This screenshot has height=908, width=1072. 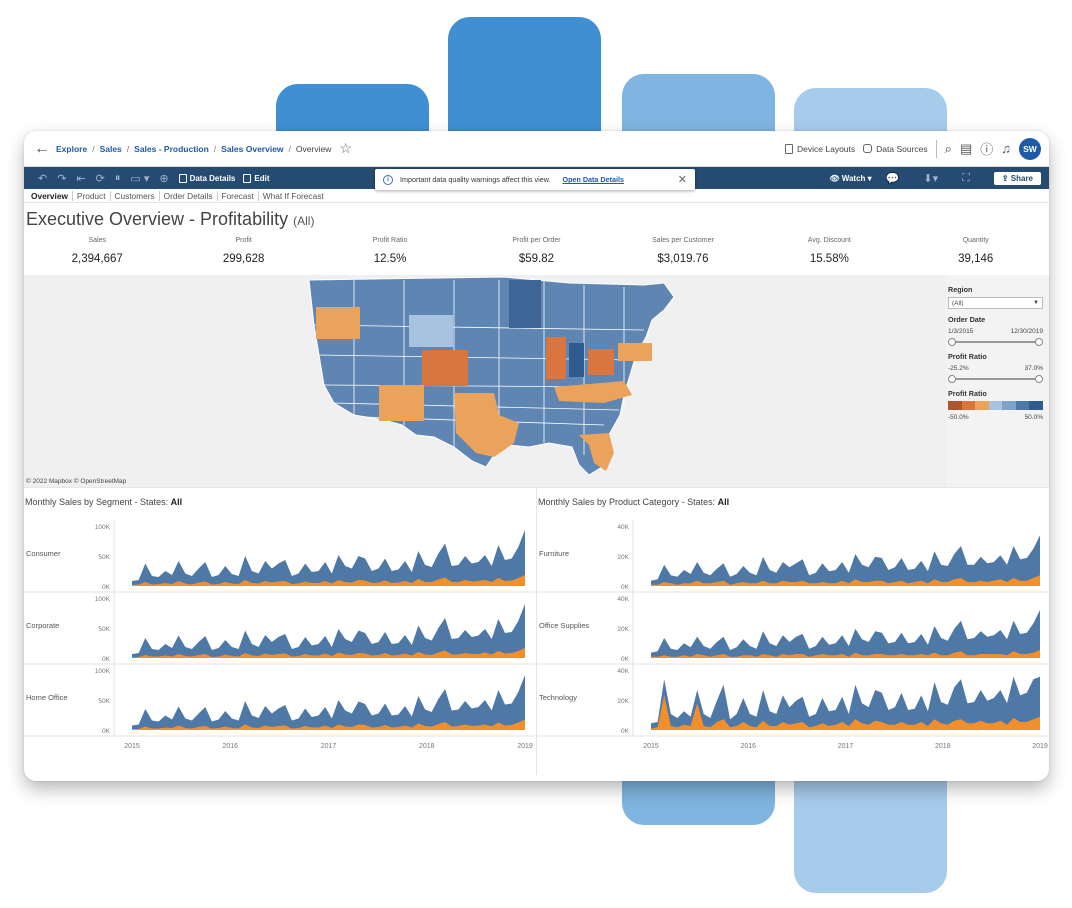 I want to click on device-layouts-button: Device Layouts, so click(x=820, y=148).